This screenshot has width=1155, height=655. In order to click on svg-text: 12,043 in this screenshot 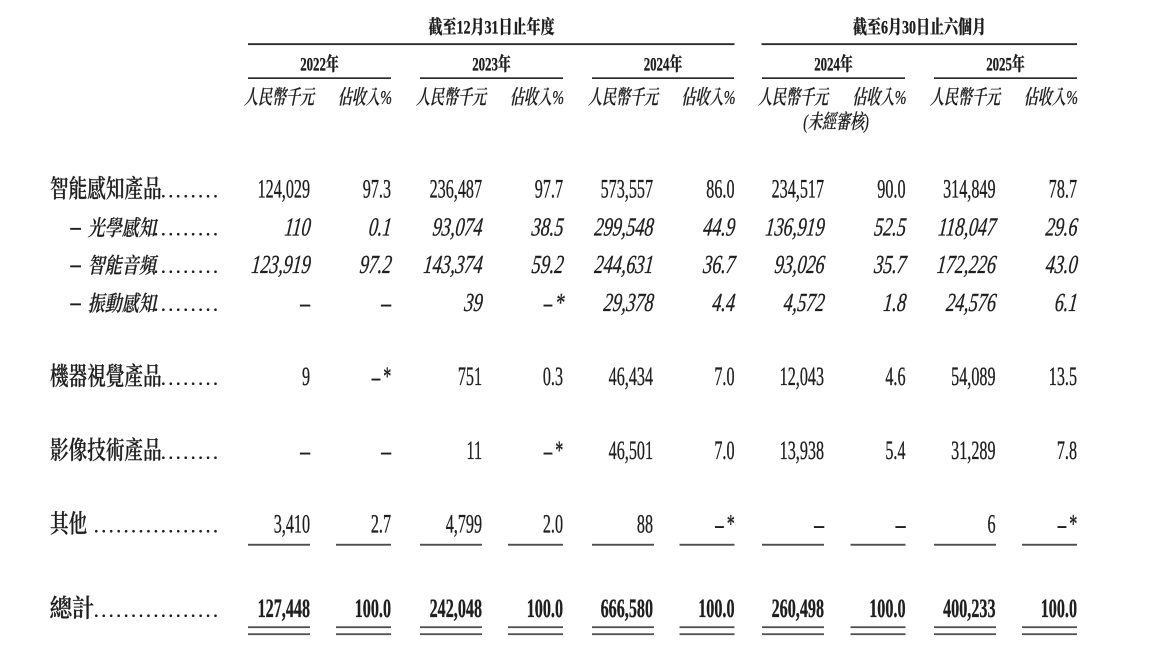, I will do `click(802, 376)`.